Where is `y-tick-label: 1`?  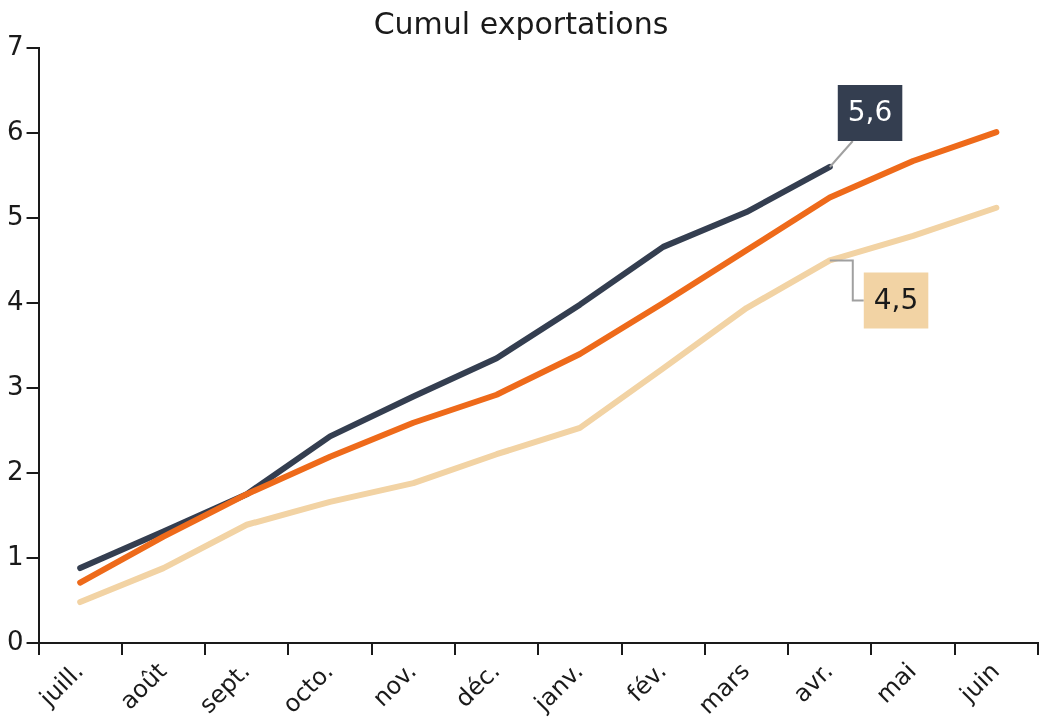 y-tick-label: 1 is located at coordinates (15, 555).